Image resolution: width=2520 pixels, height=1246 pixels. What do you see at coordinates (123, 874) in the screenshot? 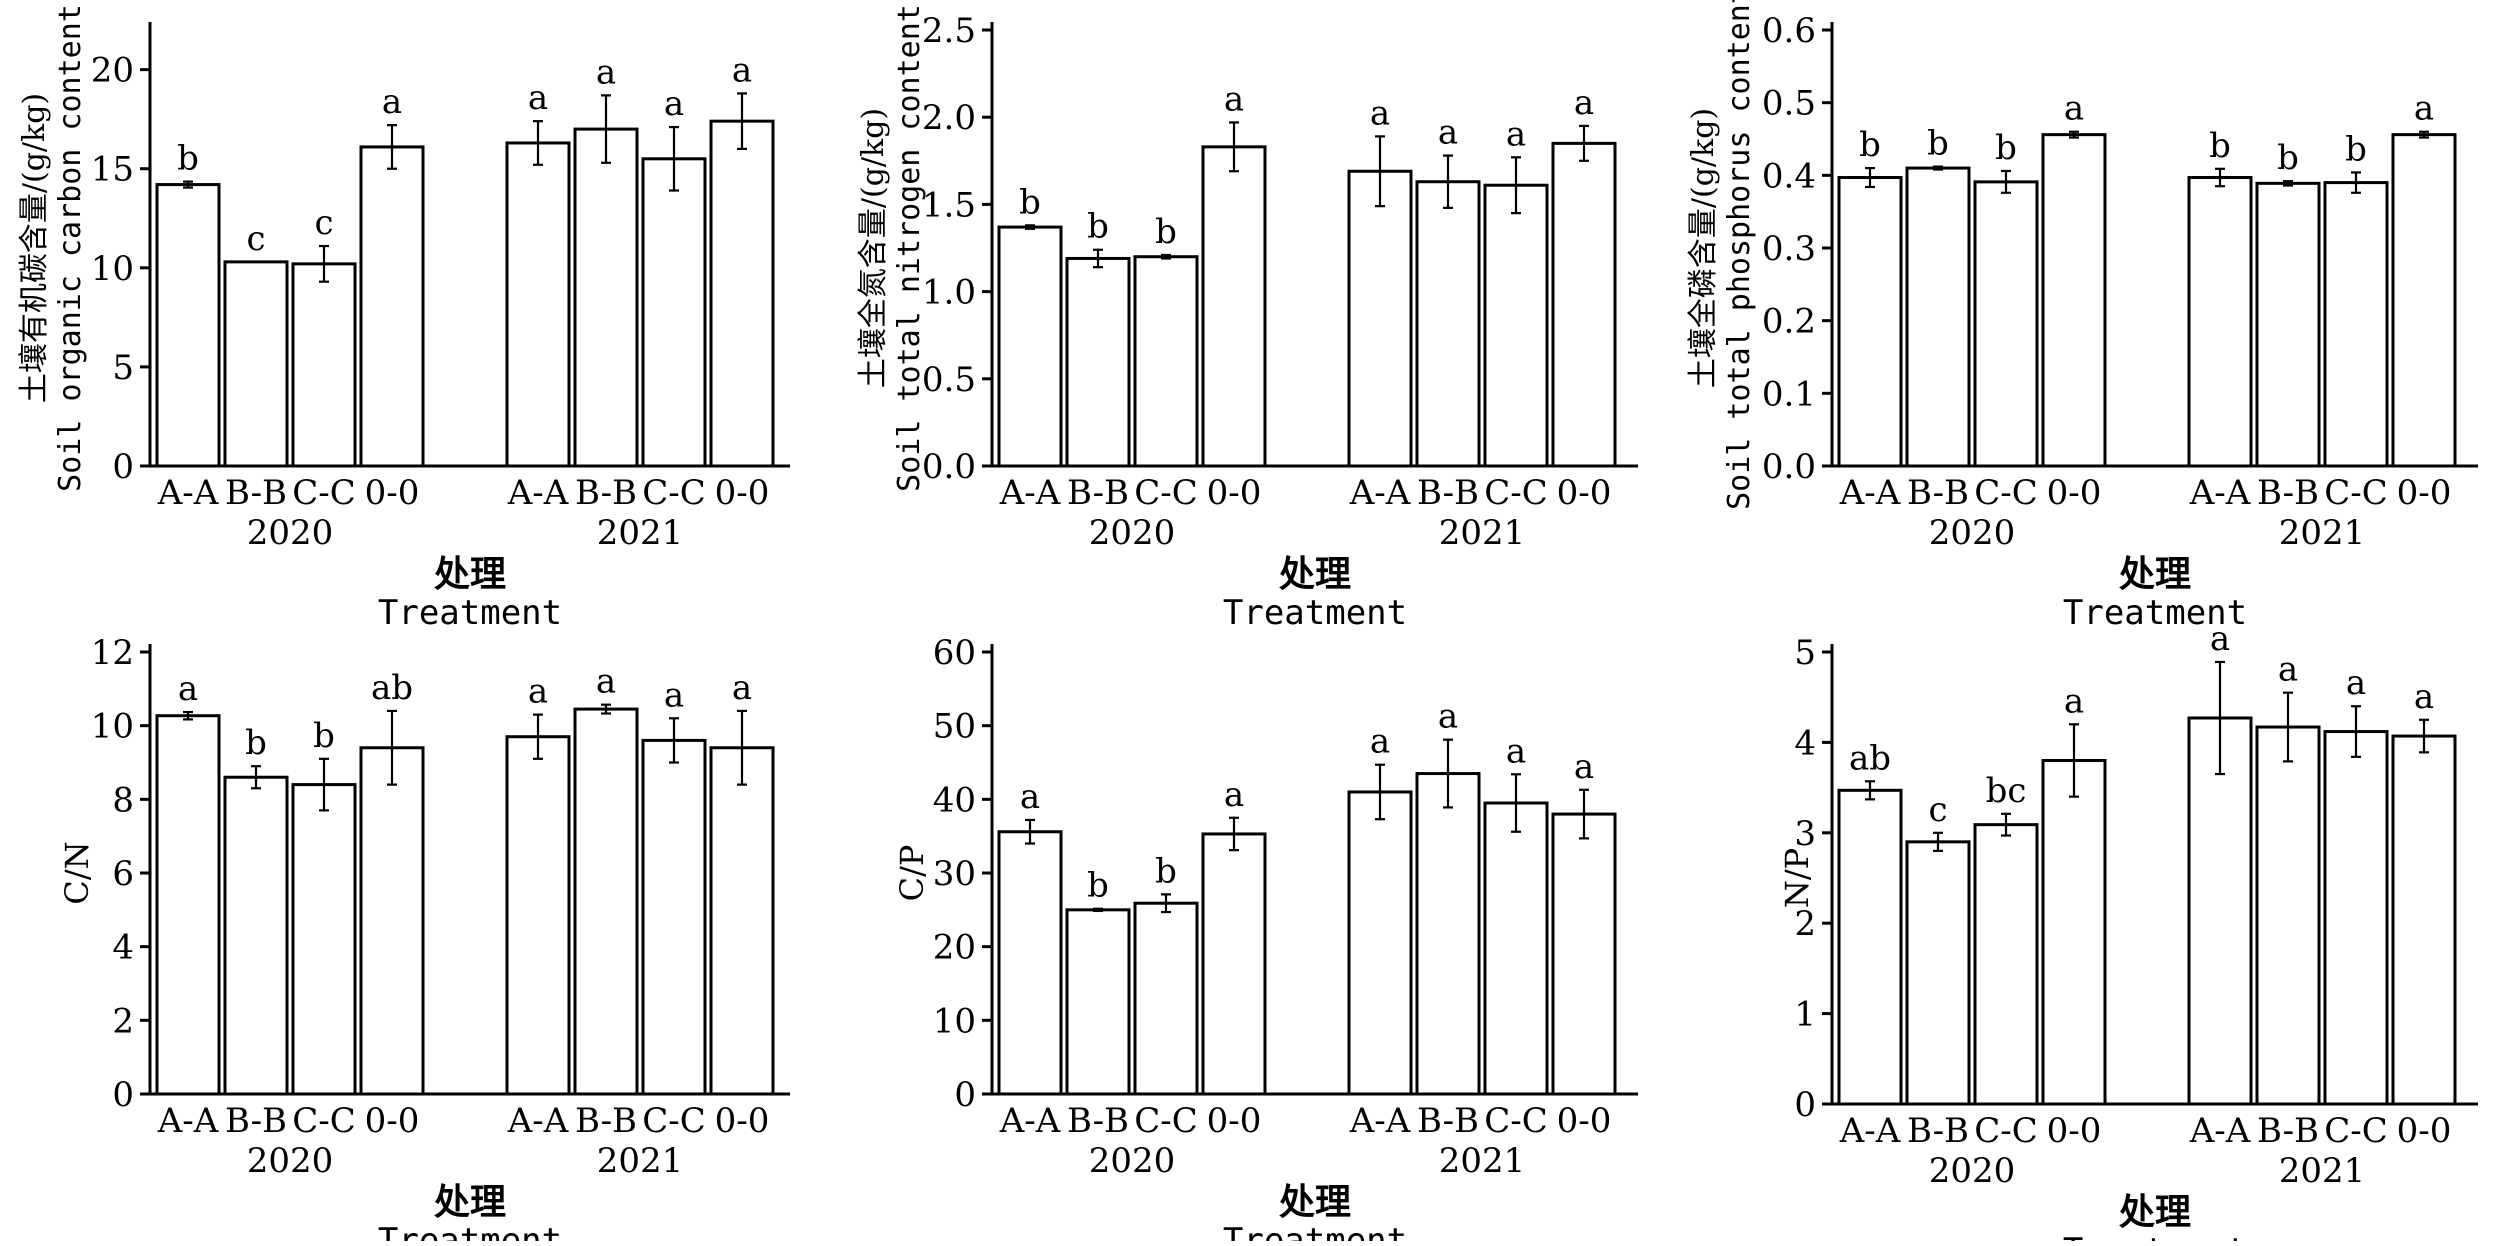
I see `y-tick-label: 6` at bounding box center [123, 874].